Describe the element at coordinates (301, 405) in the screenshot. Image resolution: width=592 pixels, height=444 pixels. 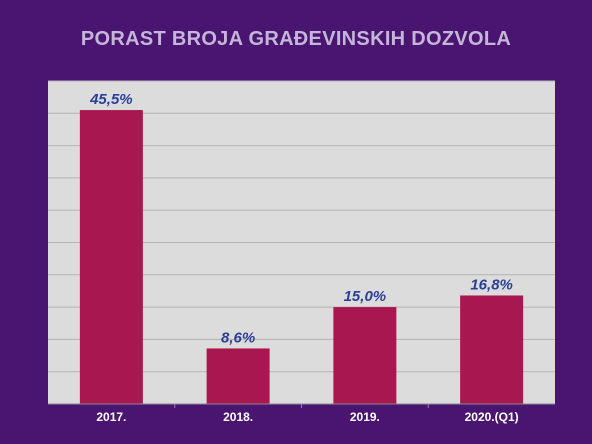
I see `x-axis` at that location.